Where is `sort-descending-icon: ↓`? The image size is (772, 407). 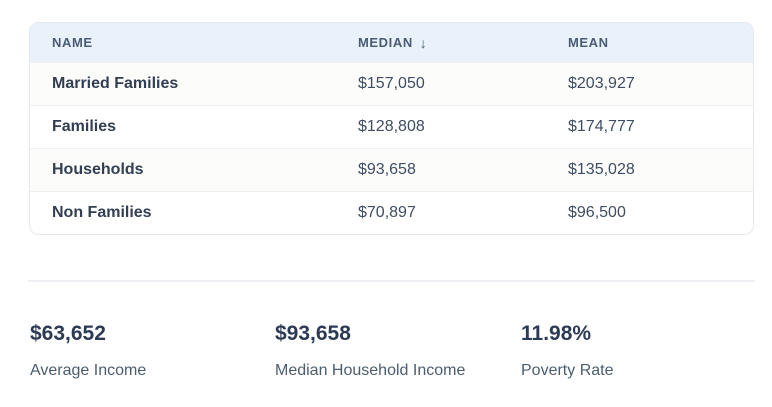 sort-descending-icon: ↓ is located at coordinates (423, 43).